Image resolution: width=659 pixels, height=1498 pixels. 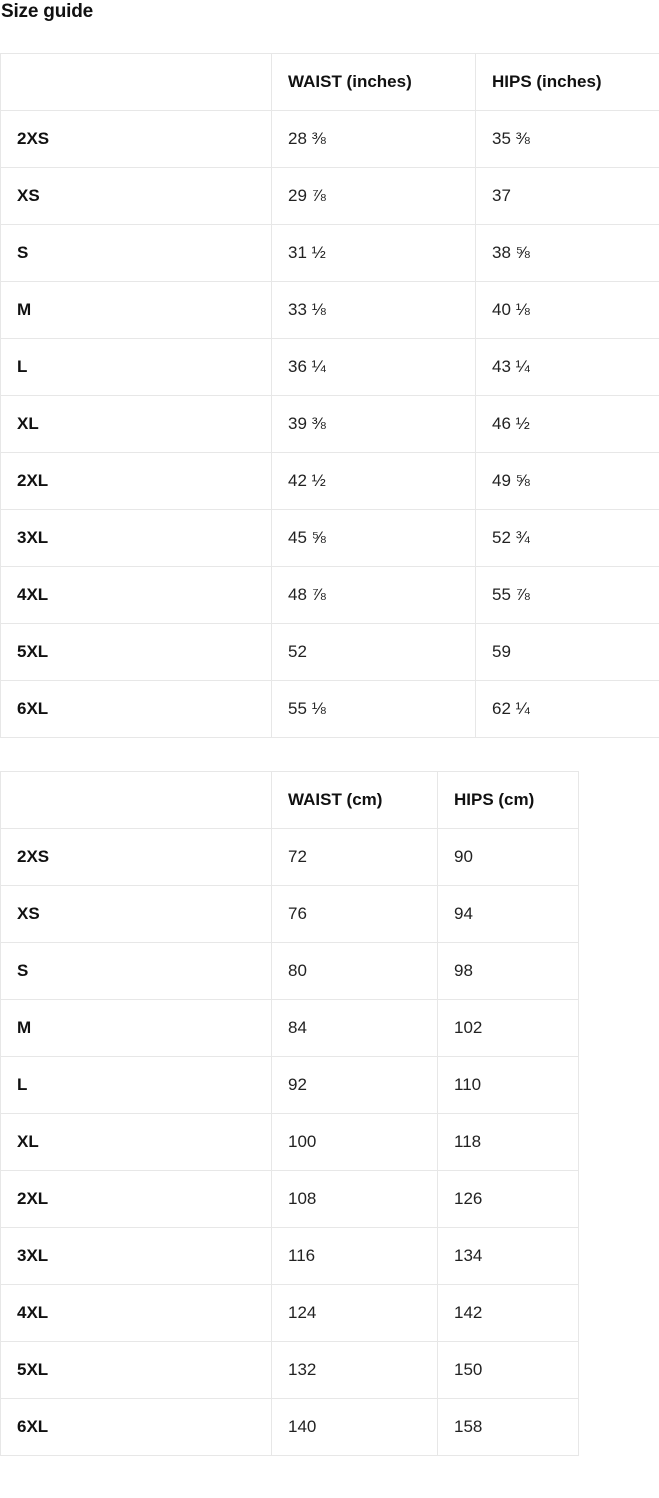 I want to click on header-cell-hips-cm: HIPS (cm), so click(x=508, y=800).